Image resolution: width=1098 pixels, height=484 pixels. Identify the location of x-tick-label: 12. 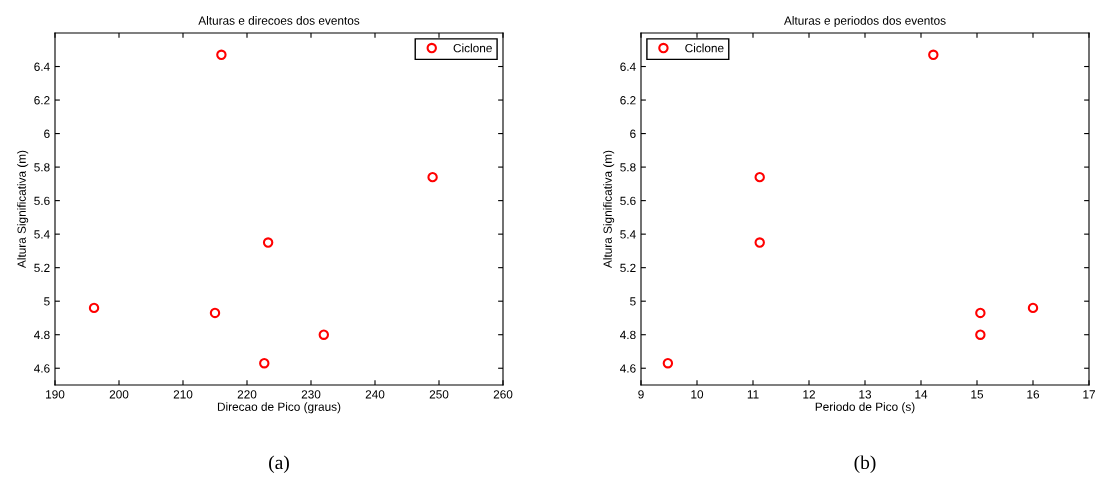
(809, 394).